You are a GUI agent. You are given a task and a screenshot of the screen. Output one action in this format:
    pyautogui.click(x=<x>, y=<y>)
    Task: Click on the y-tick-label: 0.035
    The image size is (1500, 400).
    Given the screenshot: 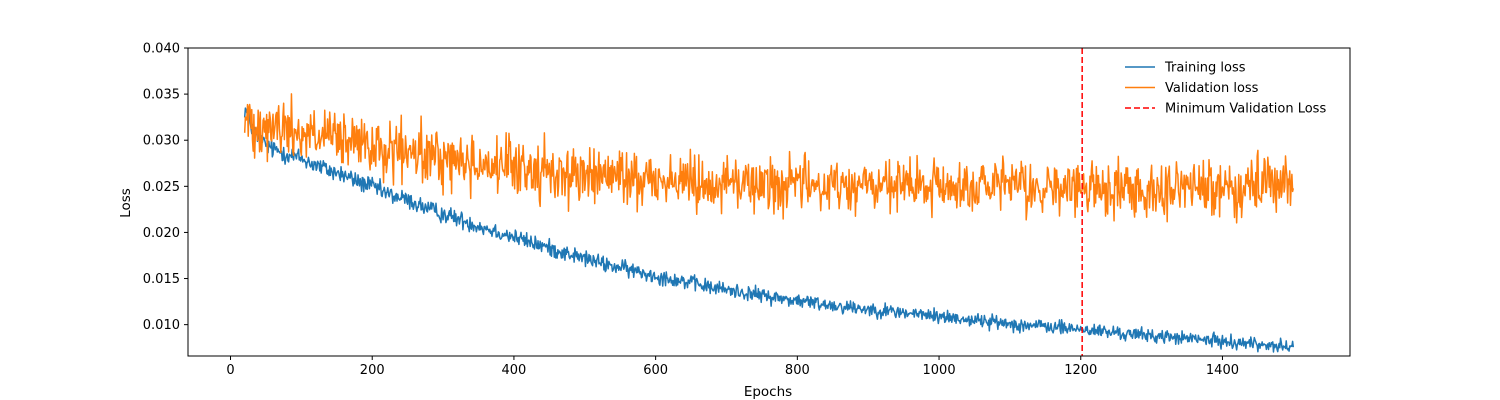 What is the action you would take?
    pyautogui.click(x=161, y=95)
    